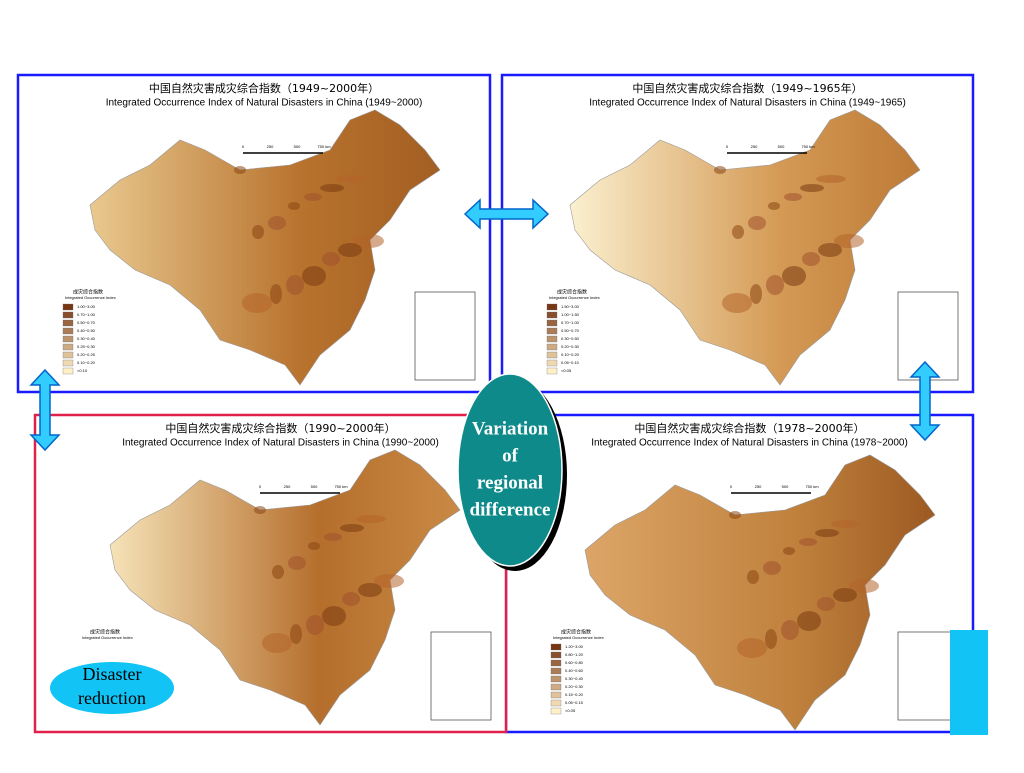 The width and height of the screenshot is (1024, 773). I want to click on legend-label: <0.05, so click(566, 370).